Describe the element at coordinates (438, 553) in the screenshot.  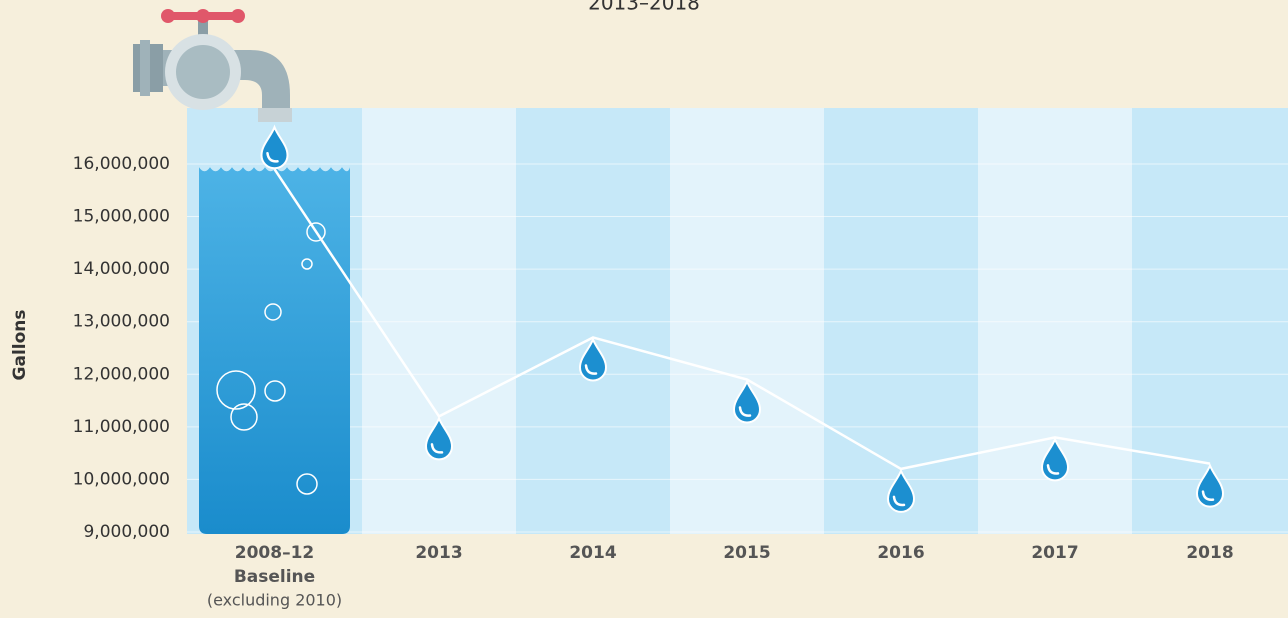
I see `x-tick-label: 2013` at that location.